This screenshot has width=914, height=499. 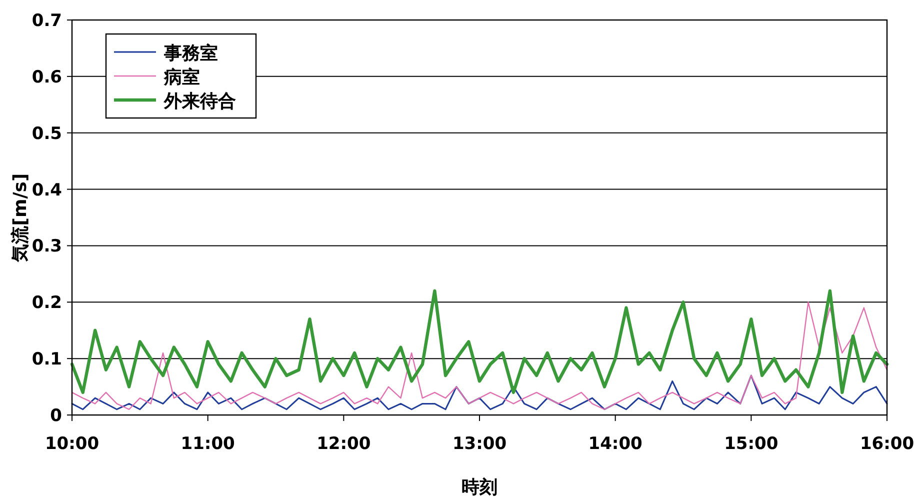 What do you see at coordinates (343, 444) in the screenshot?
I see `x-tick-label: 12:00` at bounding box center [343, 444].